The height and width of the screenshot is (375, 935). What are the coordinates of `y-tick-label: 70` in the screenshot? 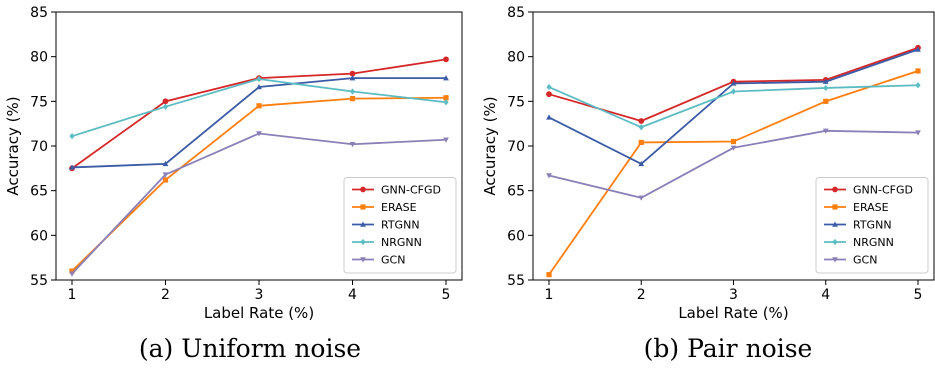 It's located at (39, 147).